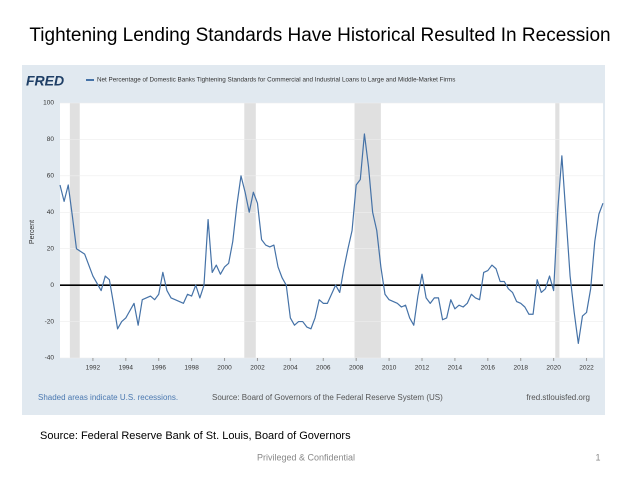  I want to click on fred-logo: FRED, so click(45, 81).